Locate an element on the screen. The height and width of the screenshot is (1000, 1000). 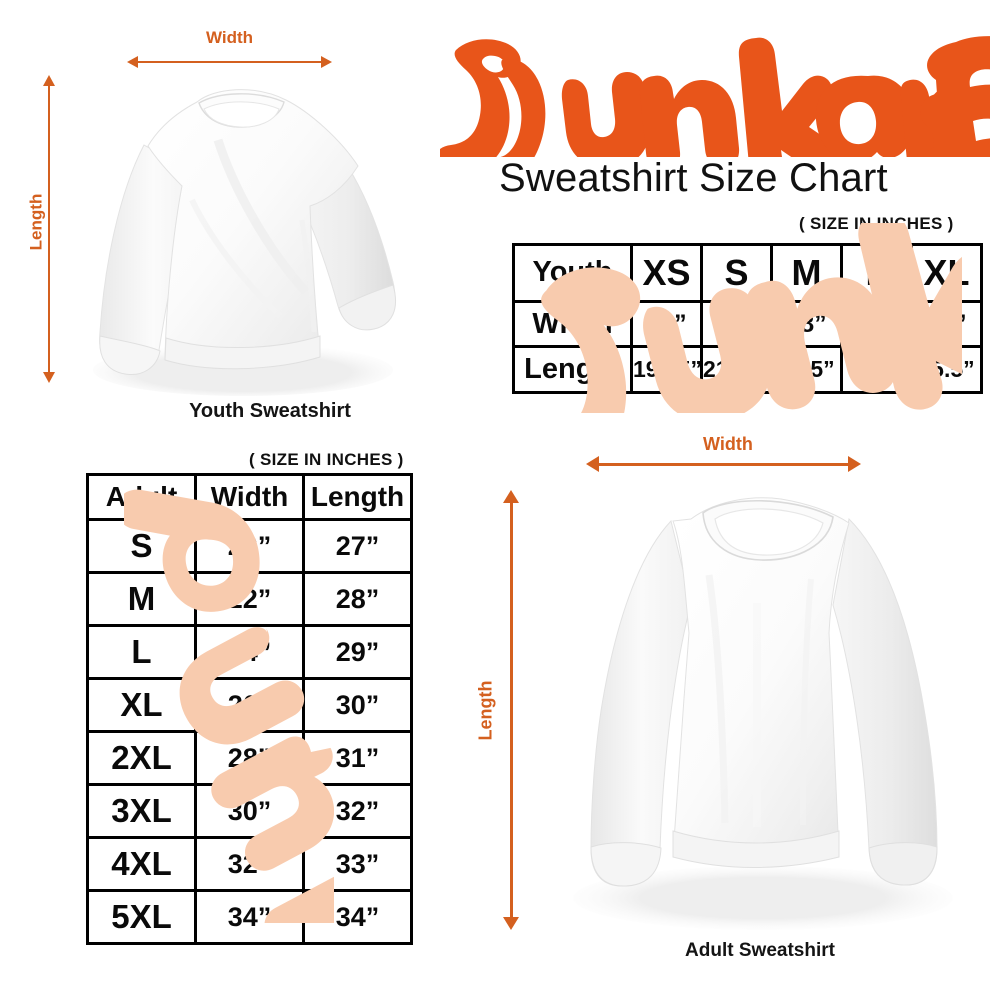
table-row: L 24” 29” is located at coordinates (249, 652).